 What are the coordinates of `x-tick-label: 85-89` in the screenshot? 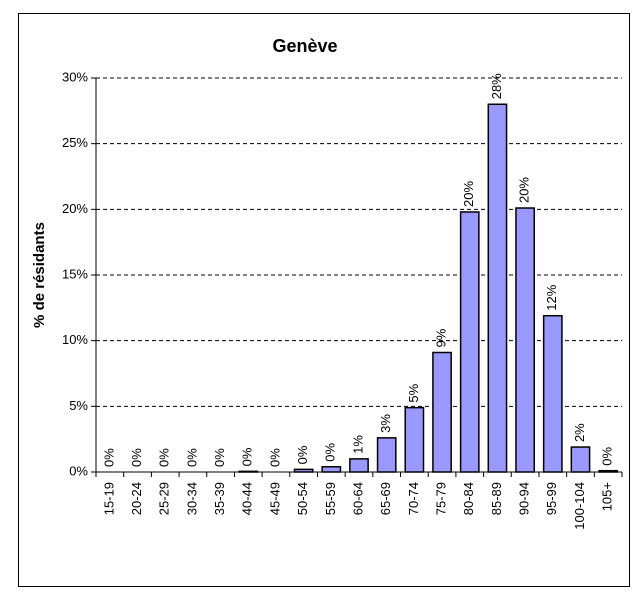 It's located at (496, 498).